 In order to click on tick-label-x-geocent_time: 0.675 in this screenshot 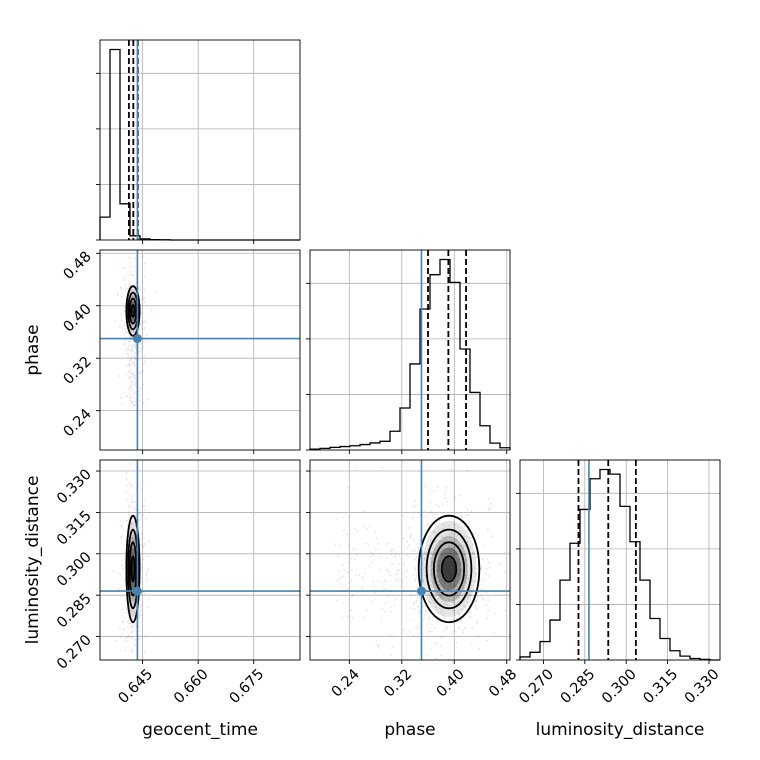, I will do `click(247, 686)`.